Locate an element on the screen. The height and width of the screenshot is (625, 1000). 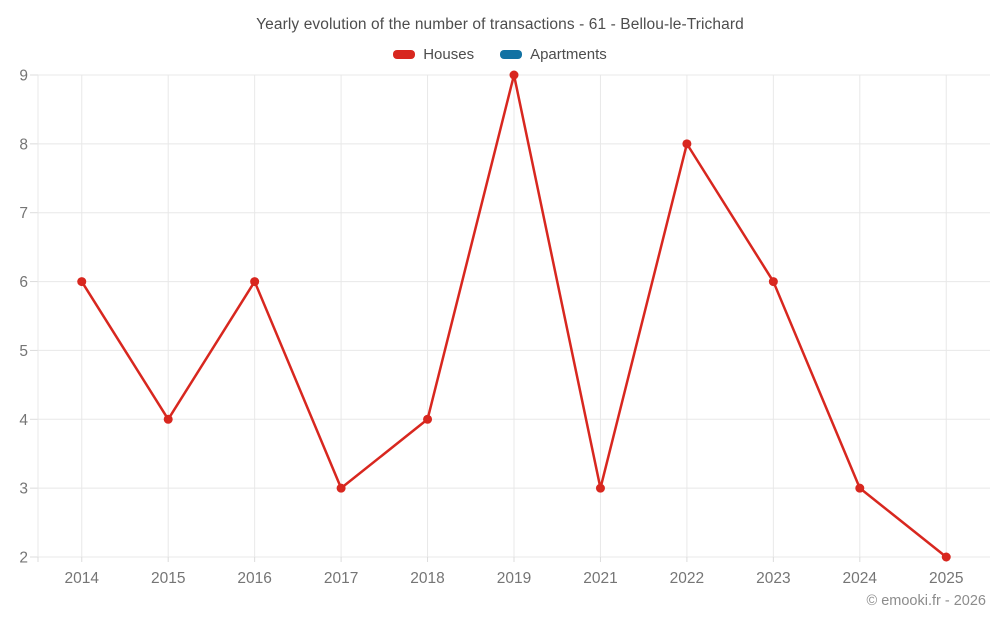
x-axis-label: 2018 is located at coordinates (427, 578).